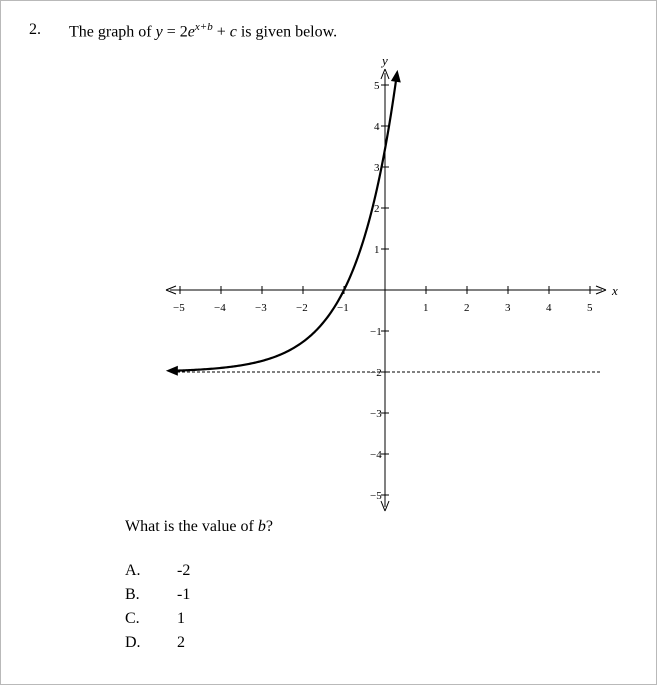 The width and height of the screenshot is (657, 685). What do you see at coordinates (376, 332) in the screenshot?
I see `y-tick-label: −1` at bounding box center [376, 332].